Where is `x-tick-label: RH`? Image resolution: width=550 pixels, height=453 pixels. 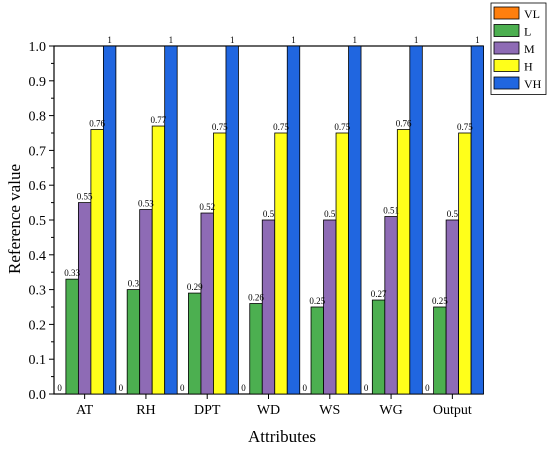
x-tick-label: RH is located at coordinates (145, 410).